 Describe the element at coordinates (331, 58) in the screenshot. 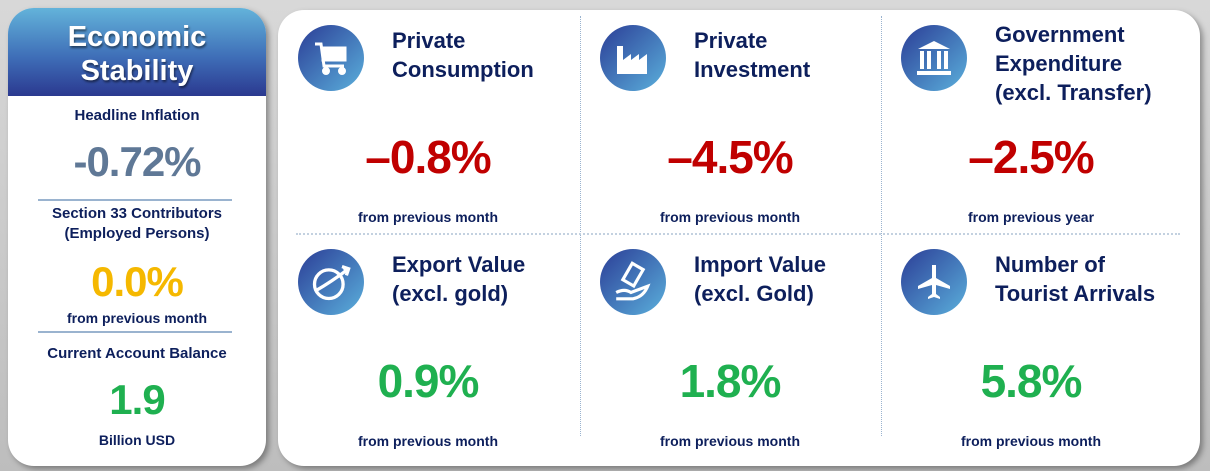

I see `shopping-cart-icon` at that location.